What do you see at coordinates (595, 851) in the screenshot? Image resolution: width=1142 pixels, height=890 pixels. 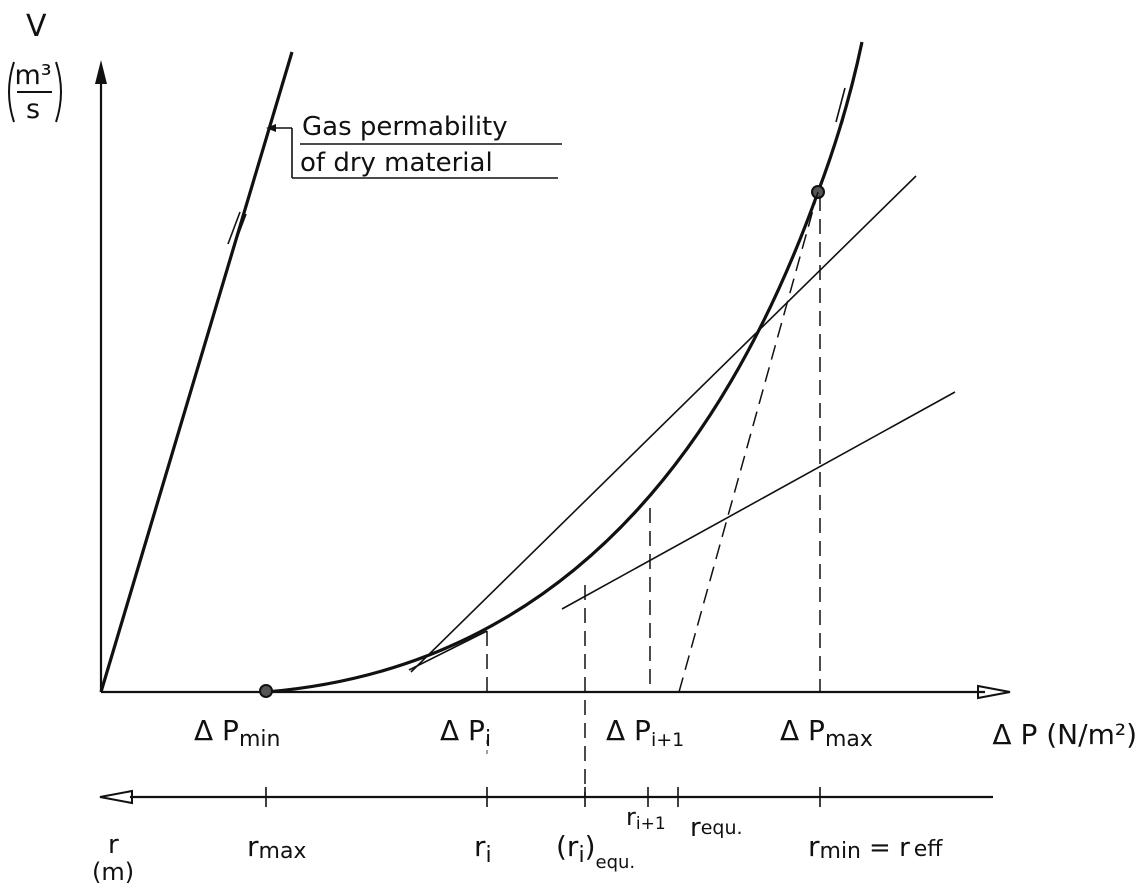 I see `label-r-i-equ: (ri)equ.` at bounding box center [595, 851].